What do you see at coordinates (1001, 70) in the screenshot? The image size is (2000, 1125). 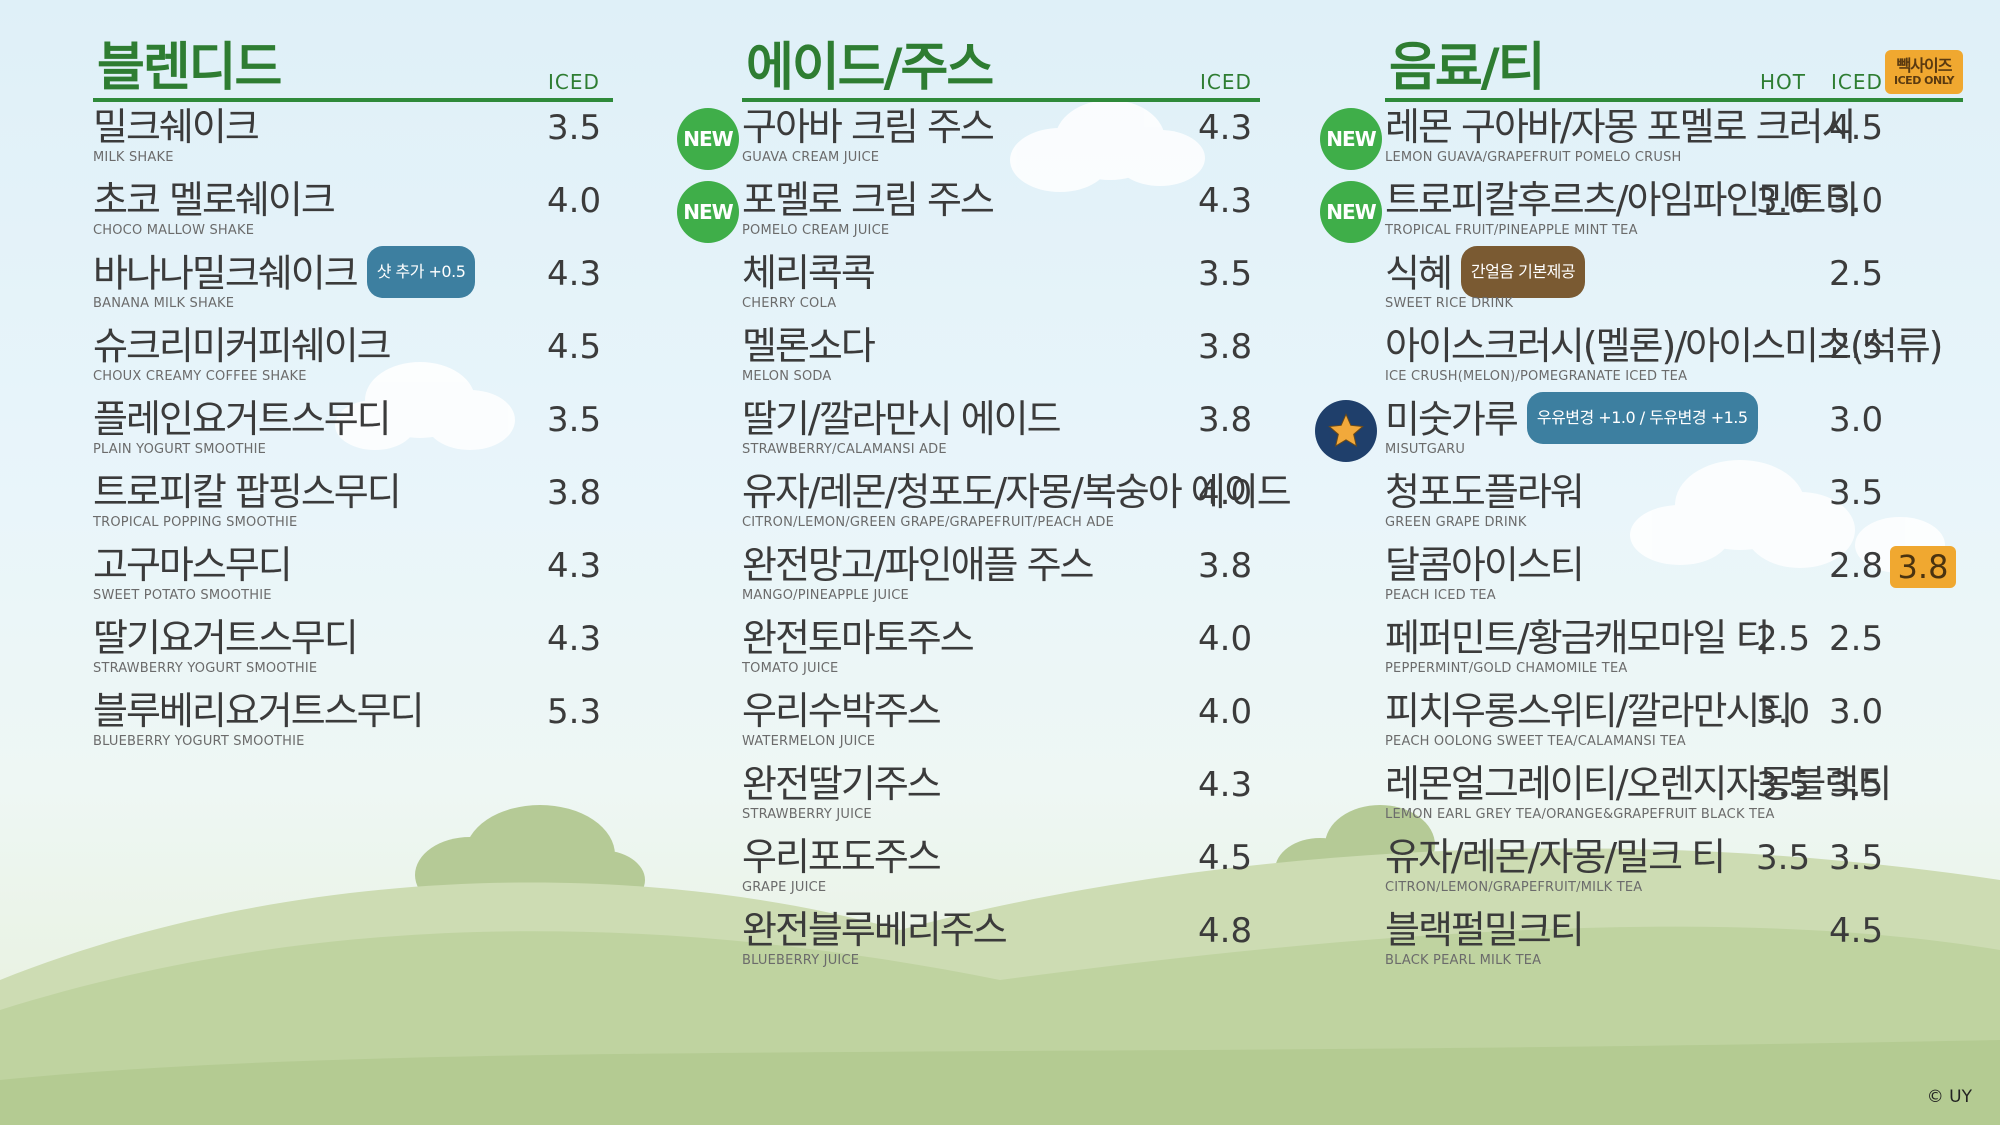 I see `column-header: 에이드/주스 ICED` at bounding box center [1001, 70].